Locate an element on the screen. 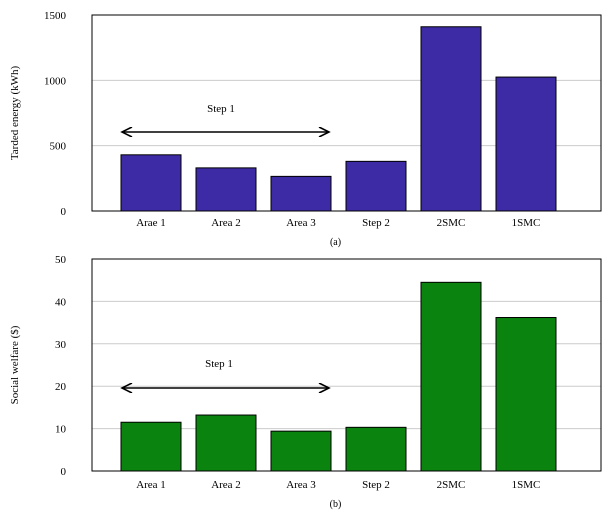 The height and width of the screenshot is (513, 612). panel-label: (b) is located at coordinates (336, 504).